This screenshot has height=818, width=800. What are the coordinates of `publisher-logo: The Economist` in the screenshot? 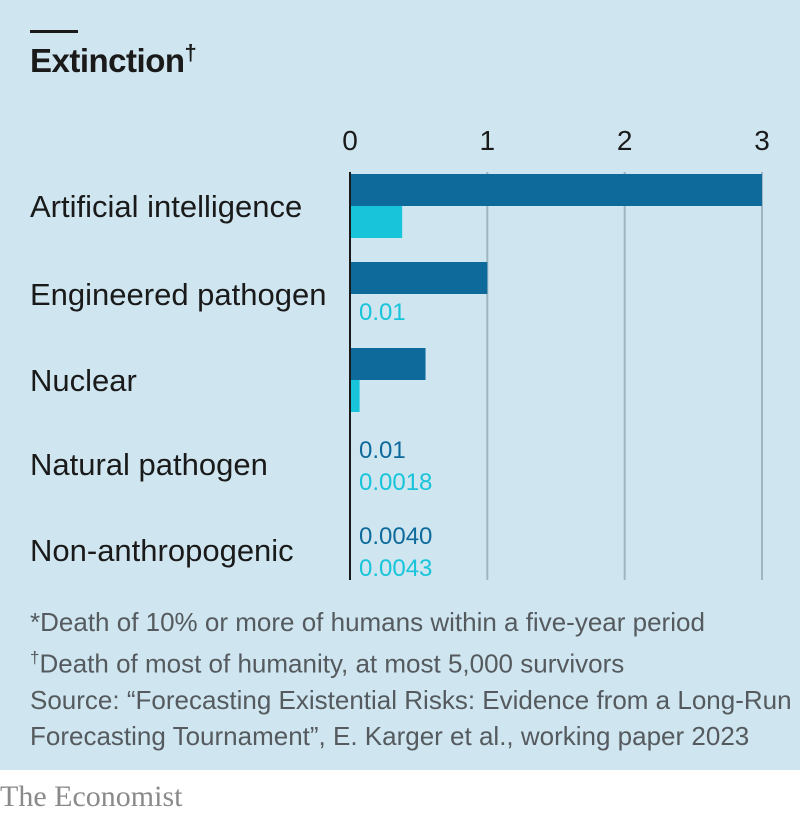 It's located at (91, 796).